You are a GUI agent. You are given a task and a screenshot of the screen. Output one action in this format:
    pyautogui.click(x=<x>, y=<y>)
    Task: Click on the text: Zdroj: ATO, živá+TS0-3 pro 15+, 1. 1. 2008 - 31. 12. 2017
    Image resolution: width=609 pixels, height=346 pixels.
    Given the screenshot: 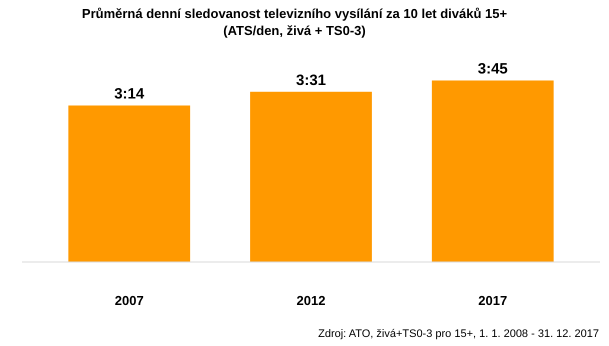 What is the action you would take?
    pyautogui.click(x=458, y=334)
    